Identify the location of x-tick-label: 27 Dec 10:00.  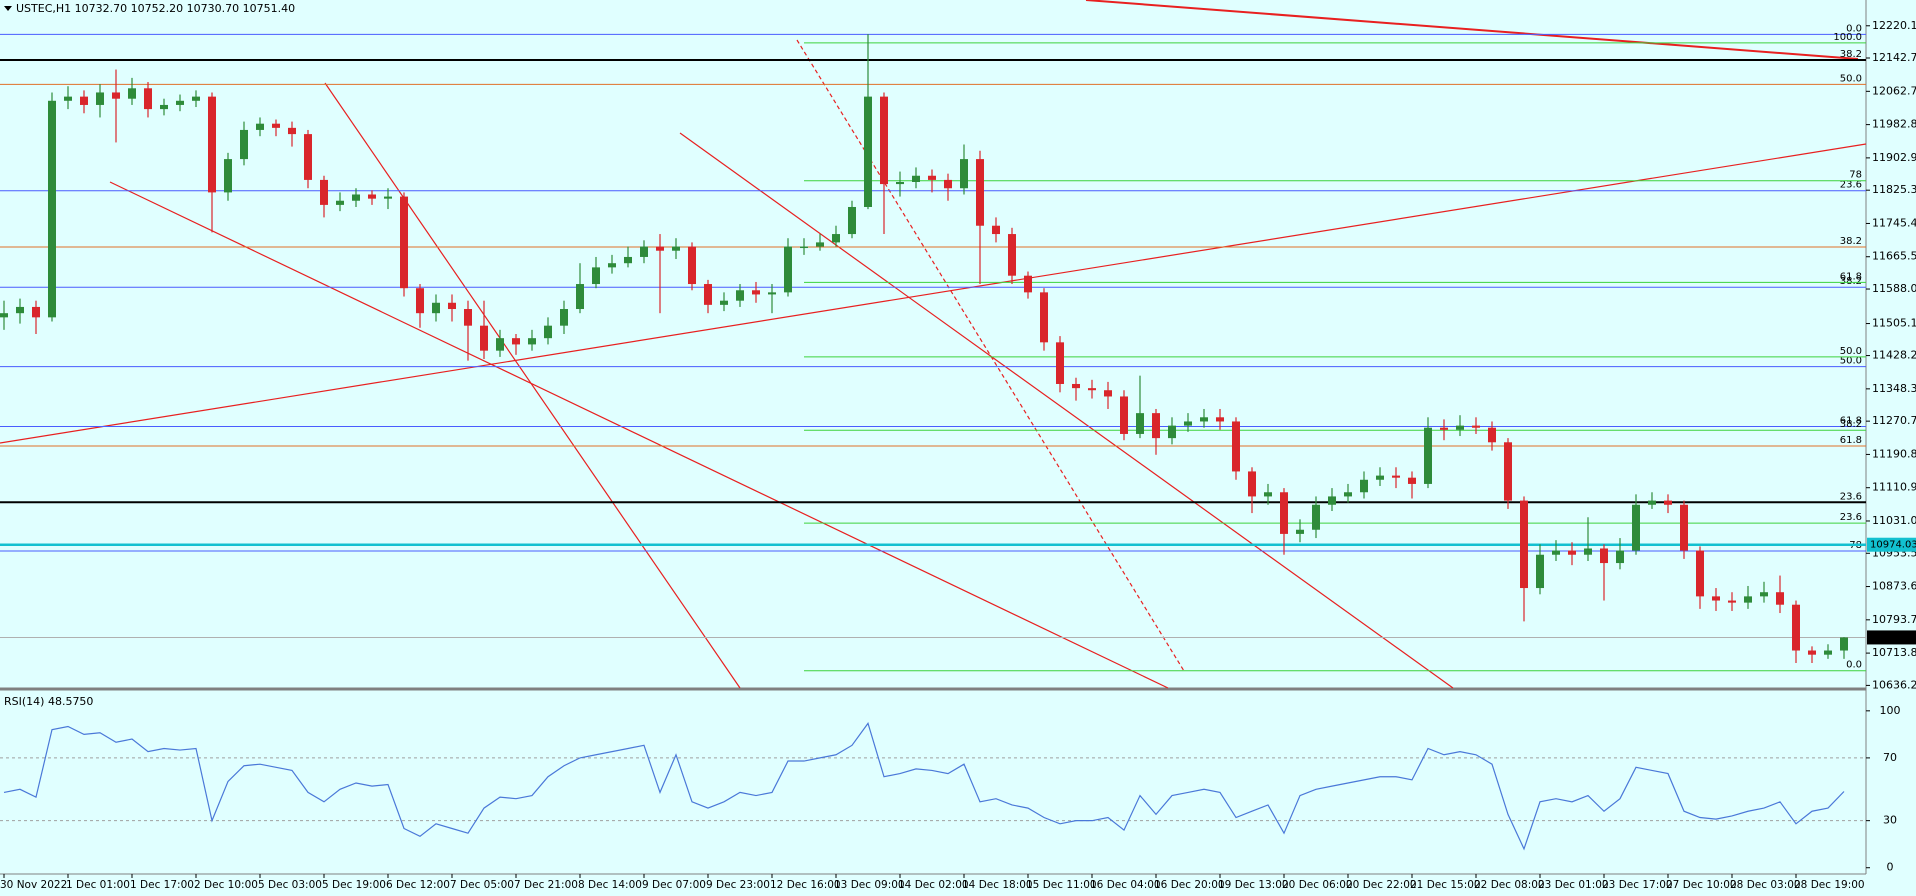
(1701, 885).